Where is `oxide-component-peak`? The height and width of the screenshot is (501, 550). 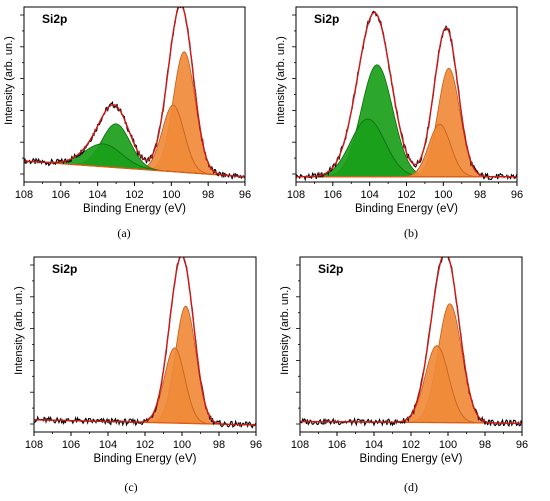 oxide-component-peak is located at coordinates (406, 121).